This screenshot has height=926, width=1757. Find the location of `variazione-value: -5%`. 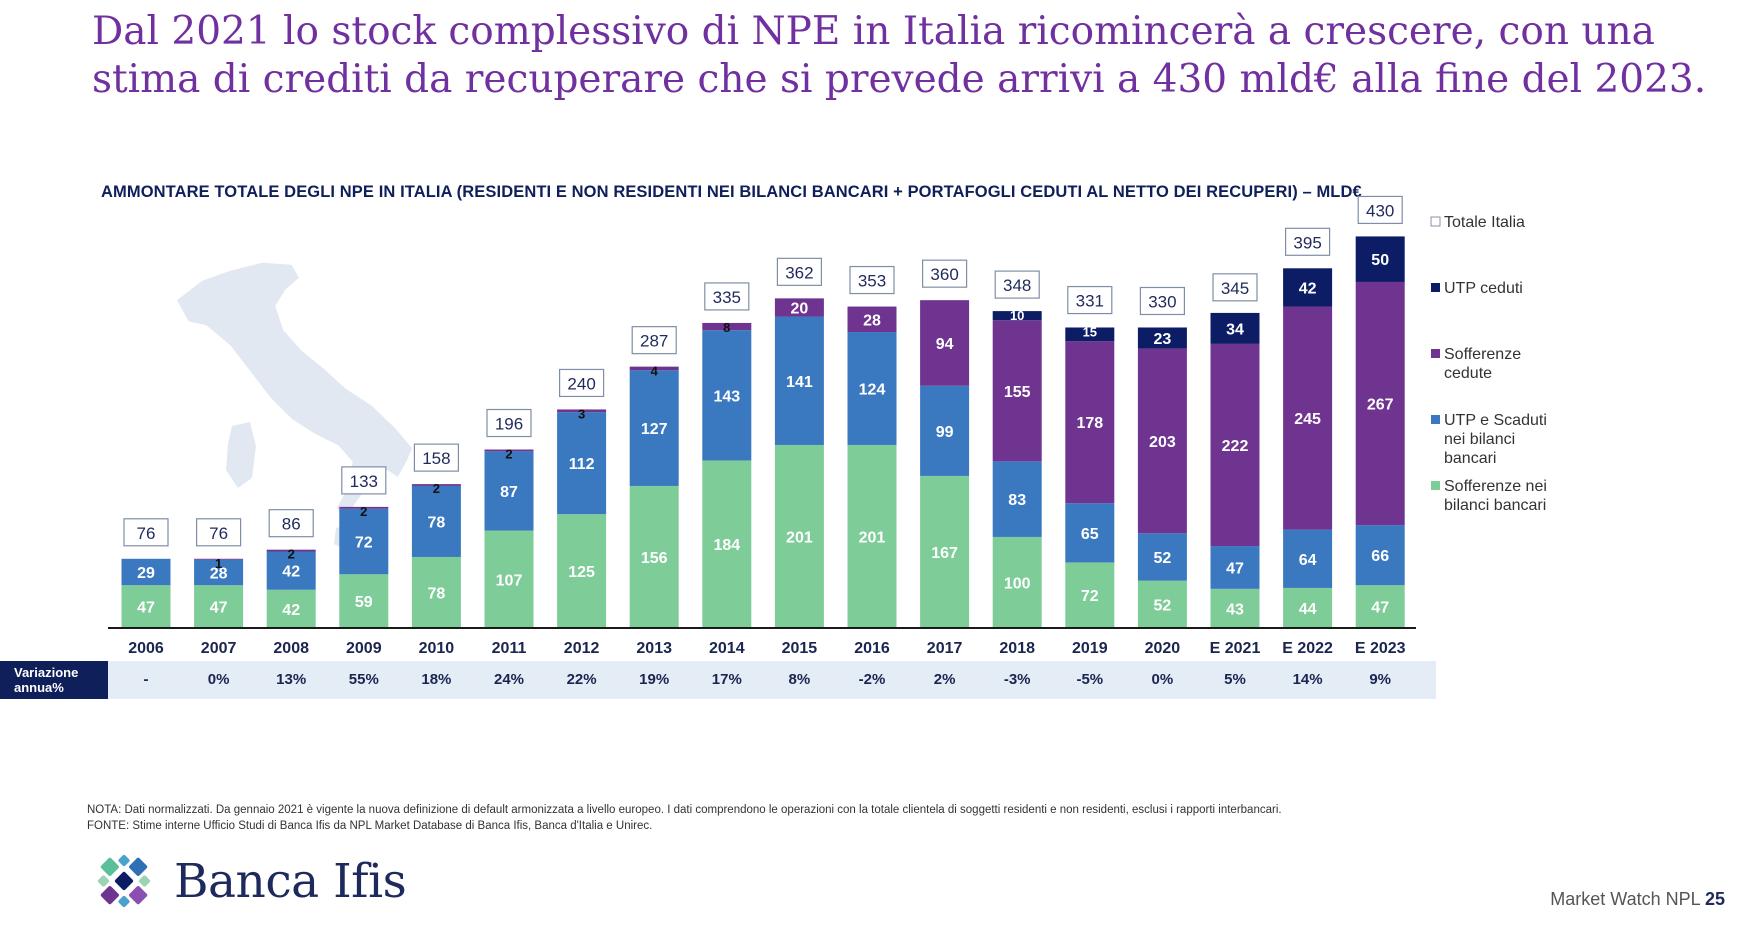

variazione-value: -5% is located at coordinates (1089, 679).